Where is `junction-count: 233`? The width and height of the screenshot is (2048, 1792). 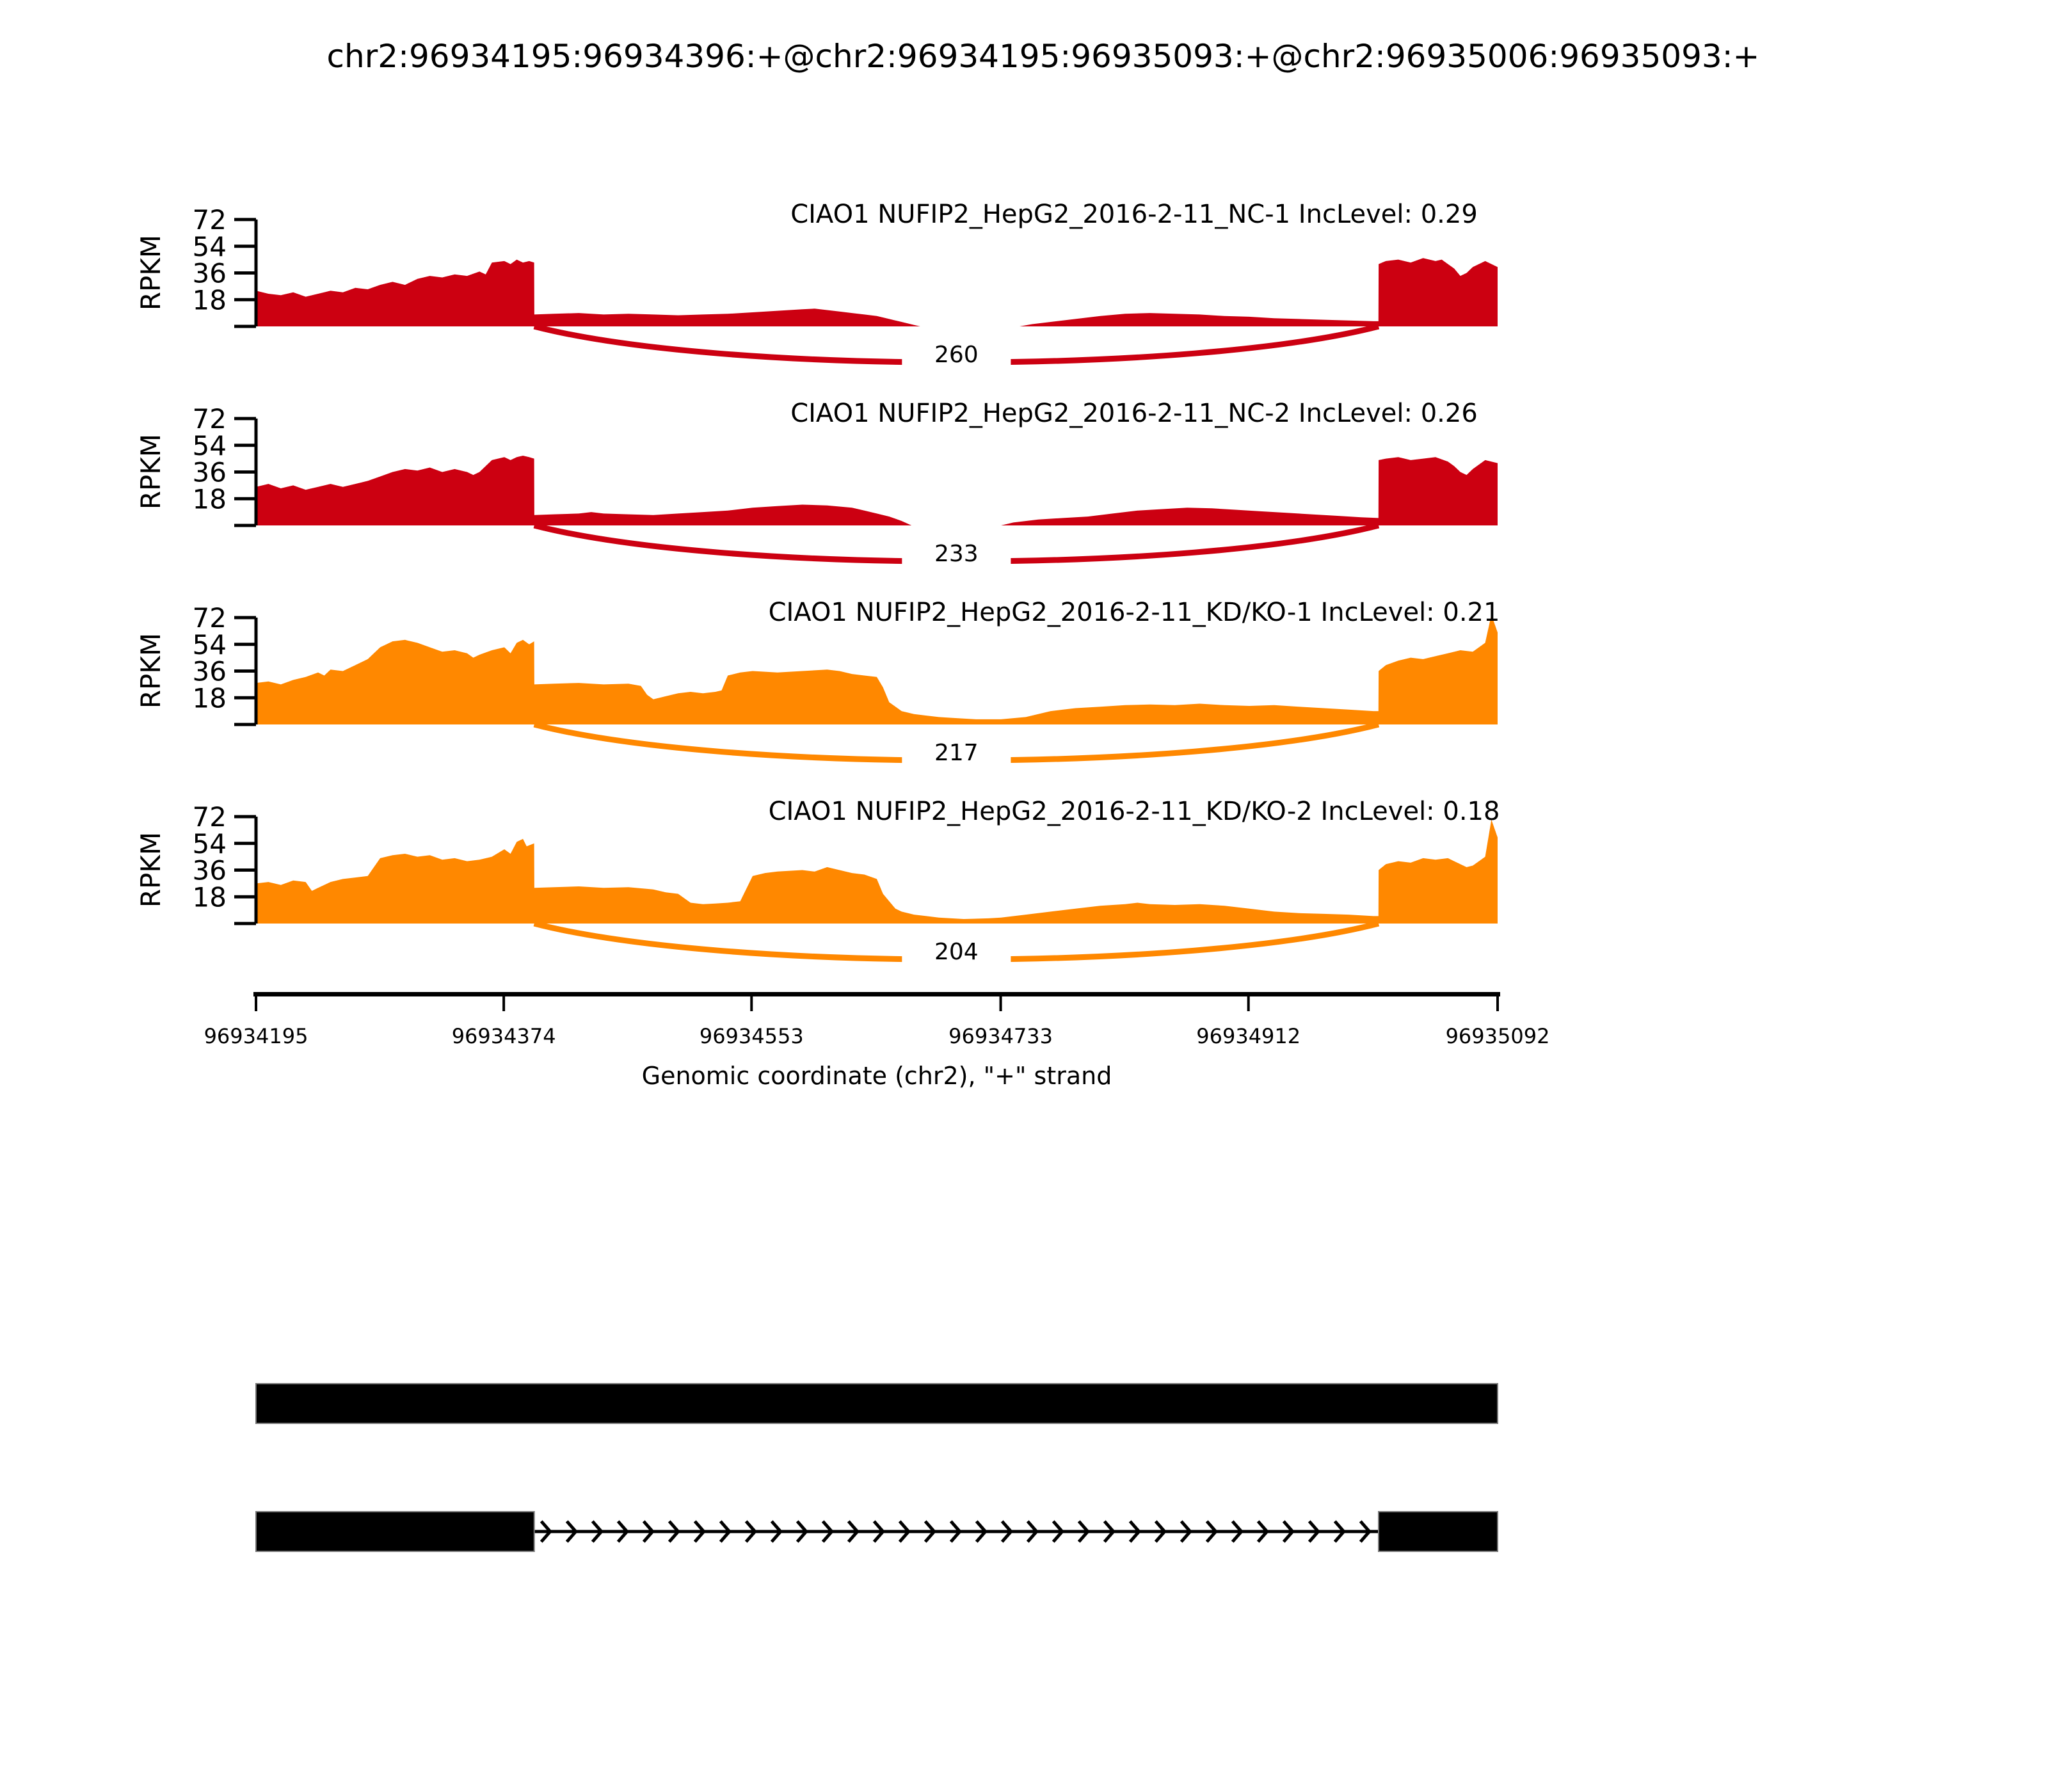
junction-count: 233 is located at coordinates (956, 554).